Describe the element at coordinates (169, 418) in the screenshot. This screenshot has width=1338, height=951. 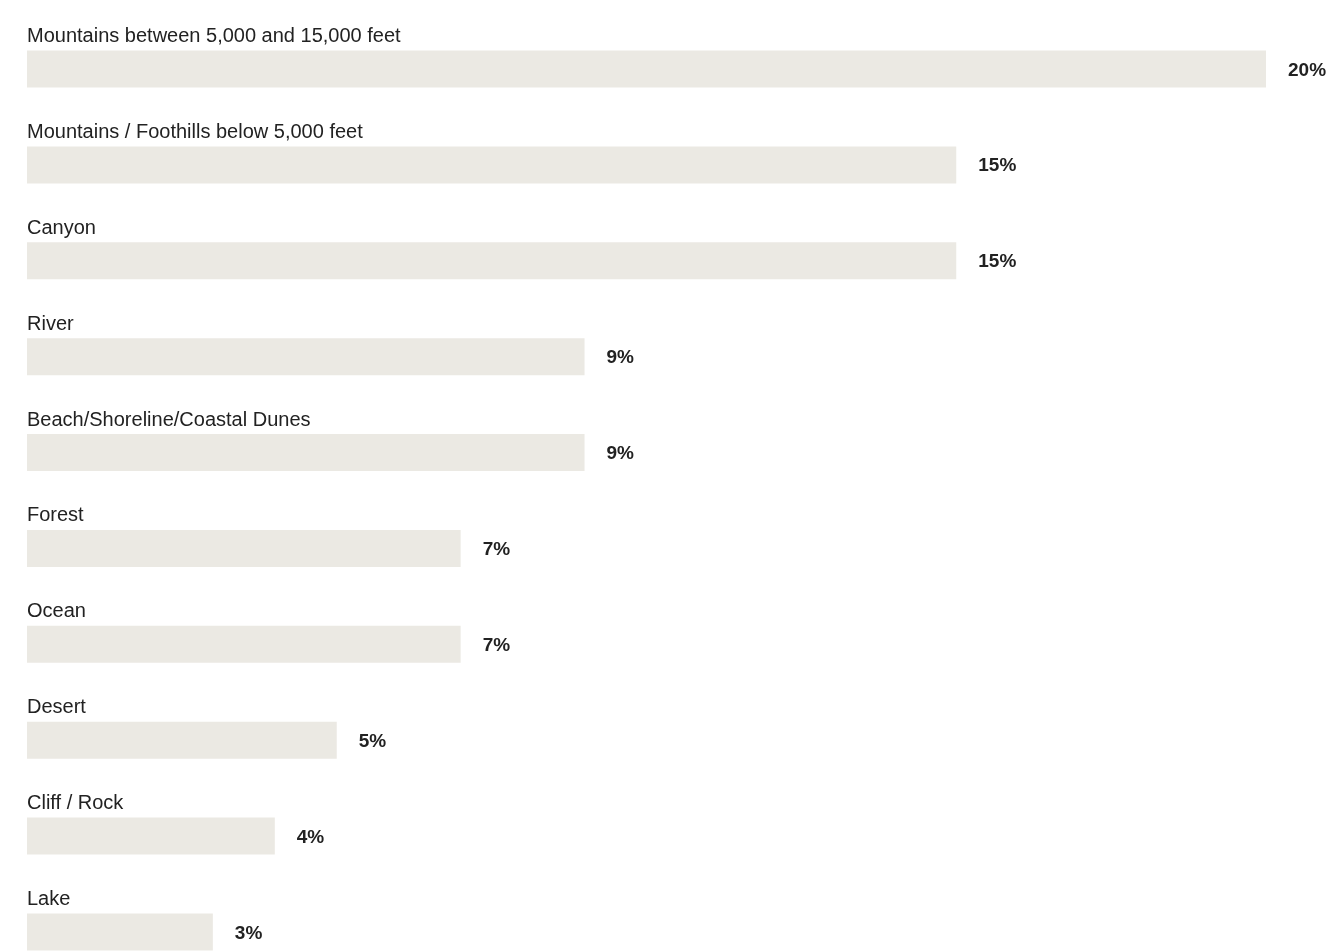
I see `y-tick-label: Beach/Shoreline/Coastal Dunes` at that location.